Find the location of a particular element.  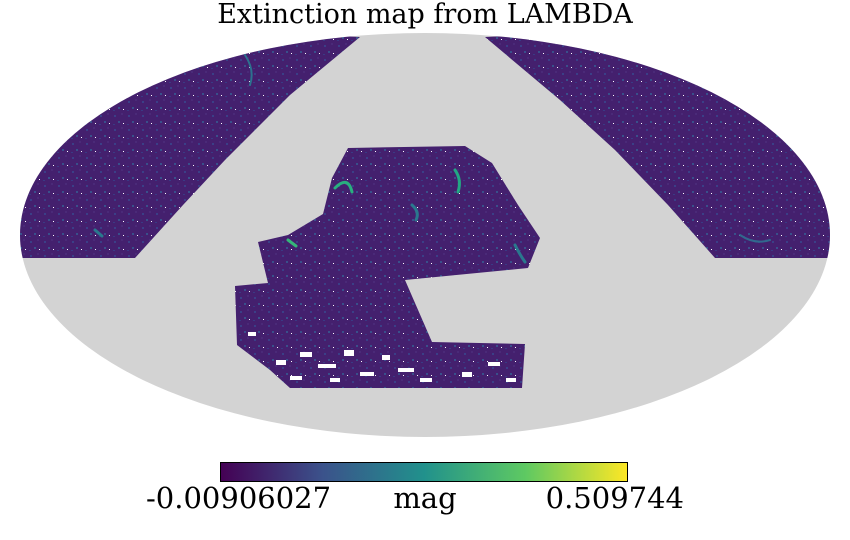

map-title: Extinction map from LAMBDA is located at coordinates (425, 15).